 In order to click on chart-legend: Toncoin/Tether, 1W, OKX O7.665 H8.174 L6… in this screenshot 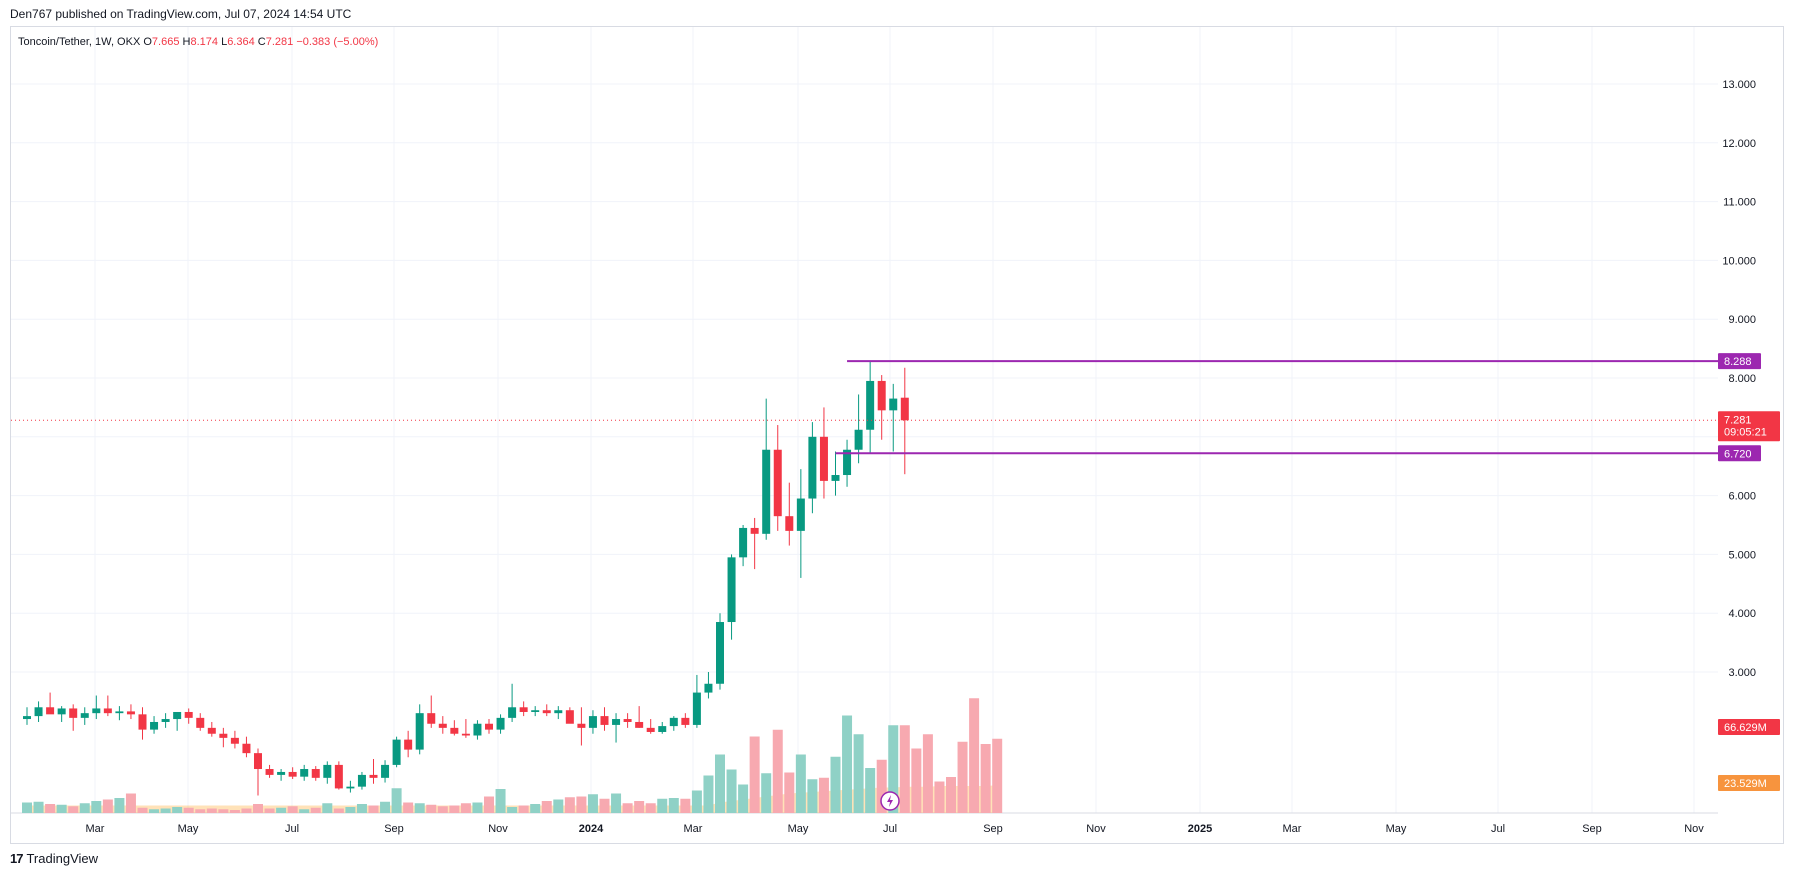, I will do `click(198, 42)`.